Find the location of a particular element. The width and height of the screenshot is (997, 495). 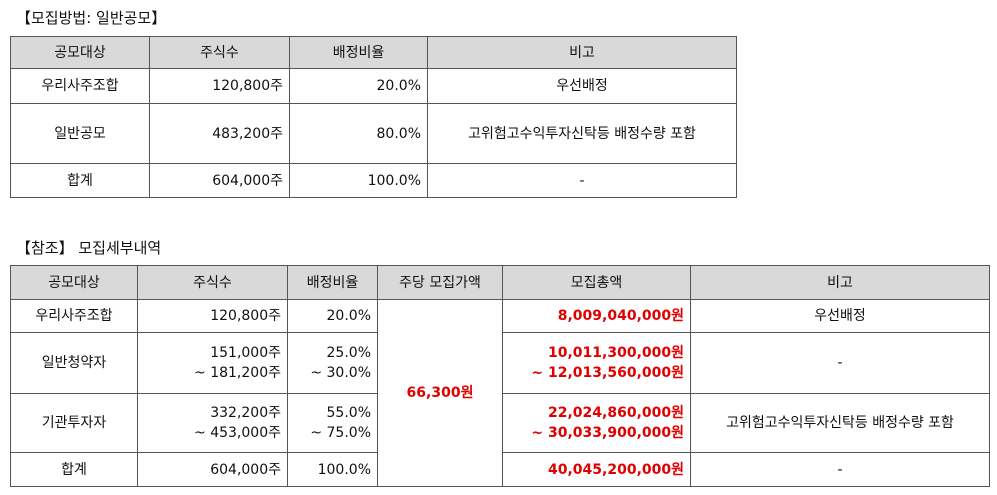

table-row: 합계 604,000주 100.0% 40,045,200,000원 - is located at coordinates (500, 469).